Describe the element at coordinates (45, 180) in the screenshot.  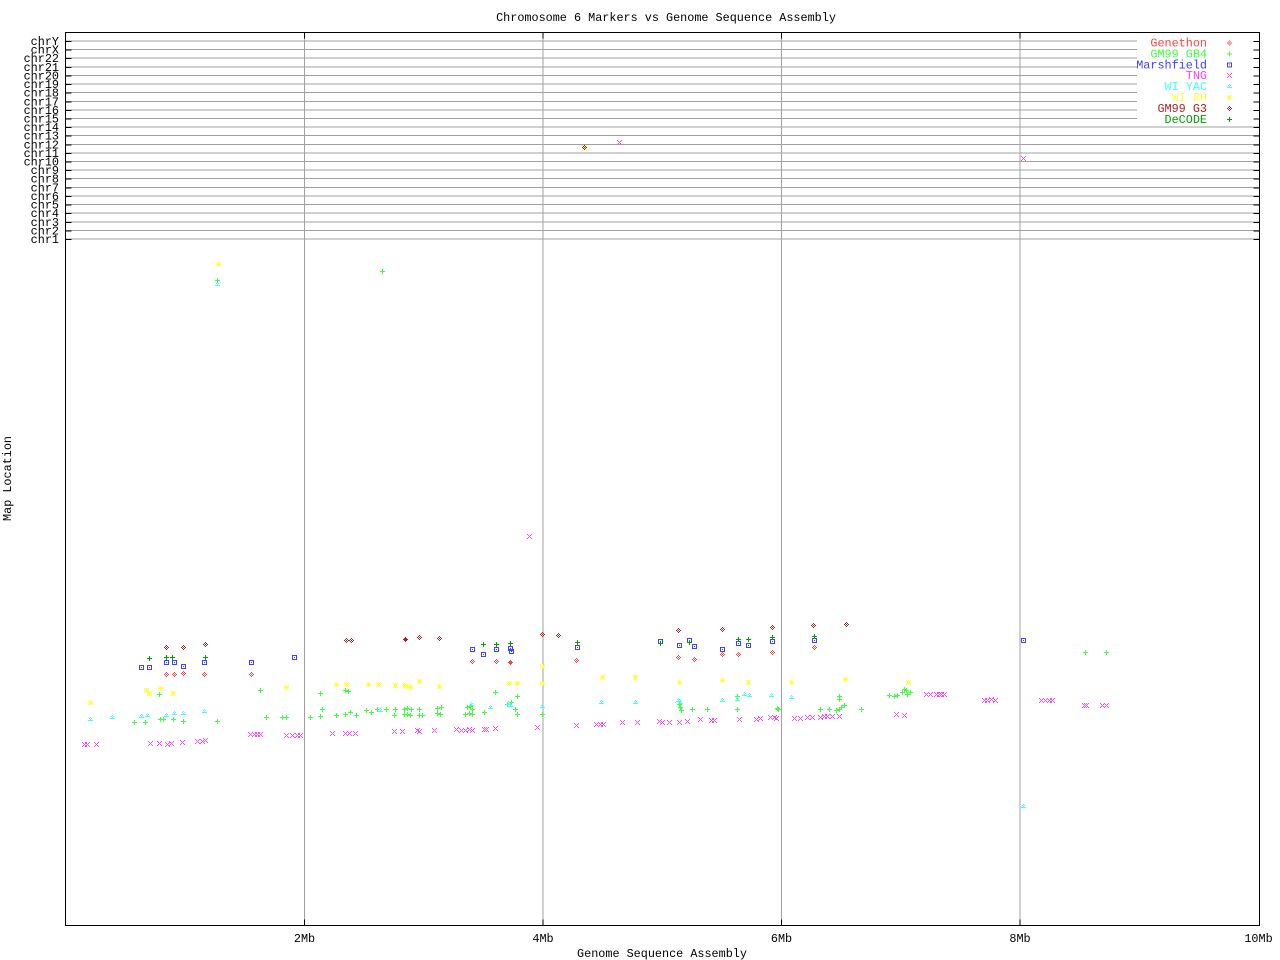
I see `svg-text: chr8` at that location.